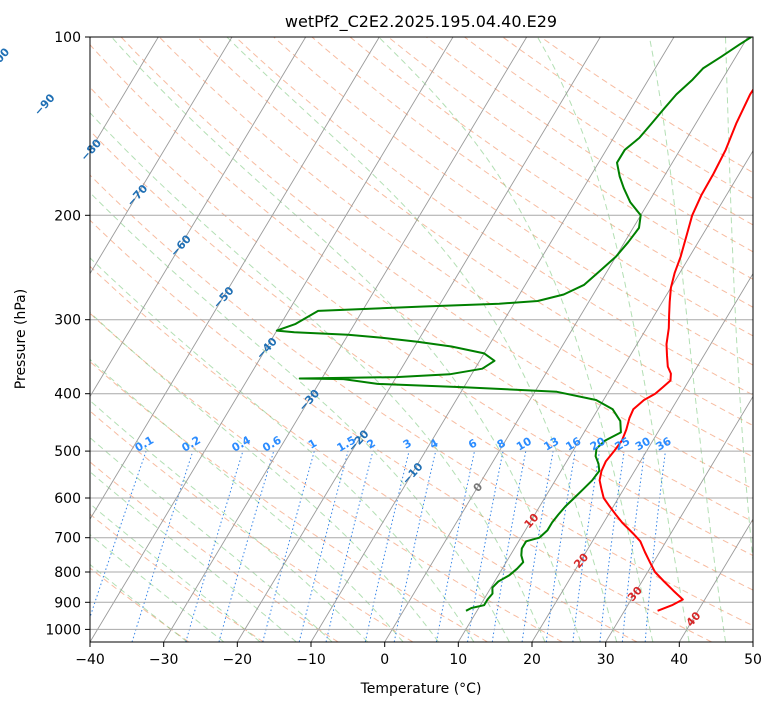  I want to click on y-tick-label: 300, so click(67, 321).